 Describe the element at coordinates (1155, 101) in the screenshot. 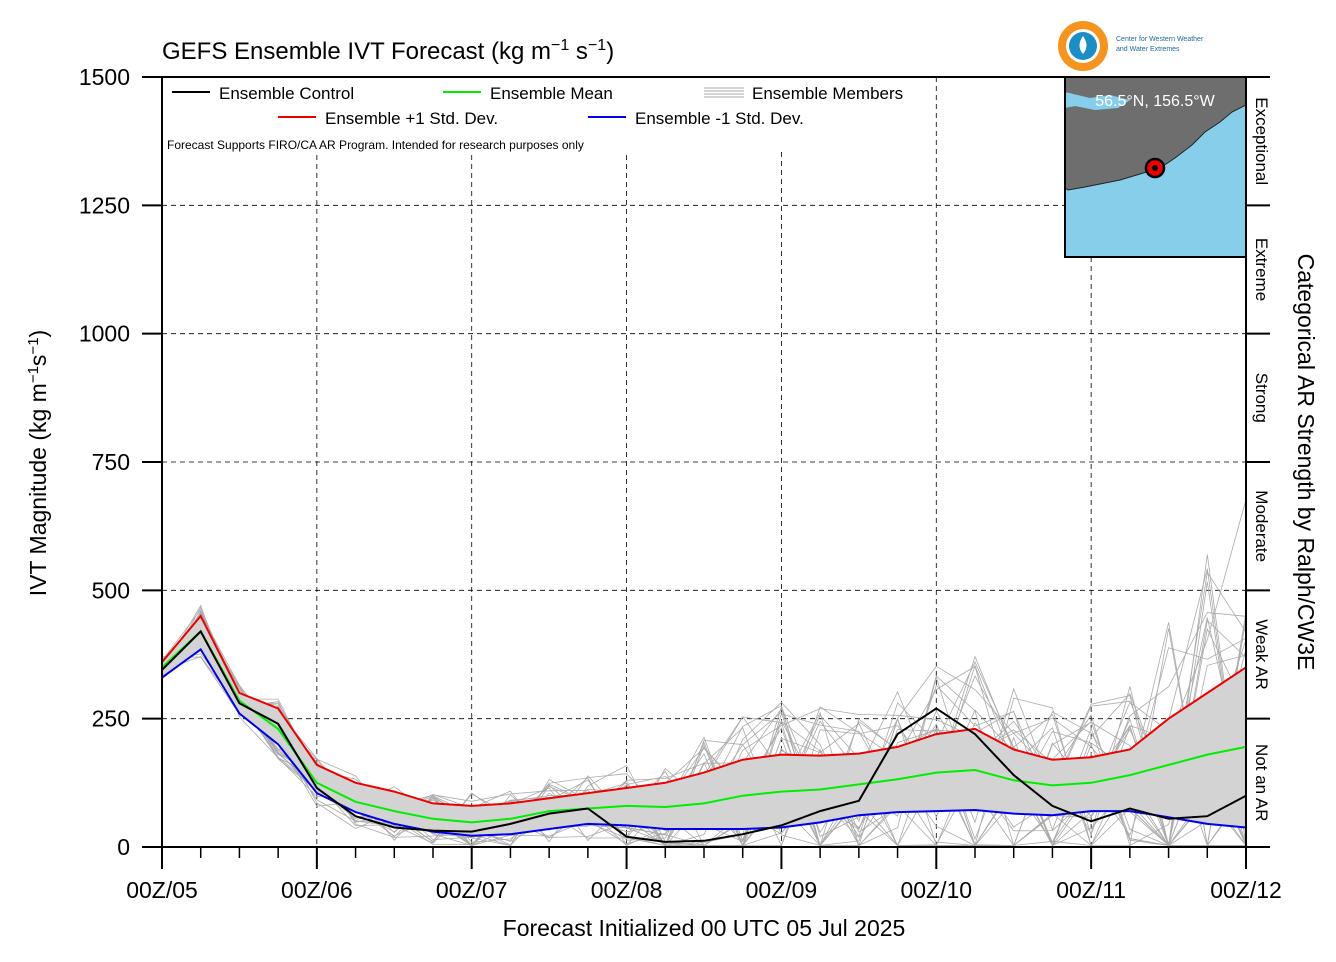

I see `inset-location-label: 56.5°N, 156.5°W` at that location.